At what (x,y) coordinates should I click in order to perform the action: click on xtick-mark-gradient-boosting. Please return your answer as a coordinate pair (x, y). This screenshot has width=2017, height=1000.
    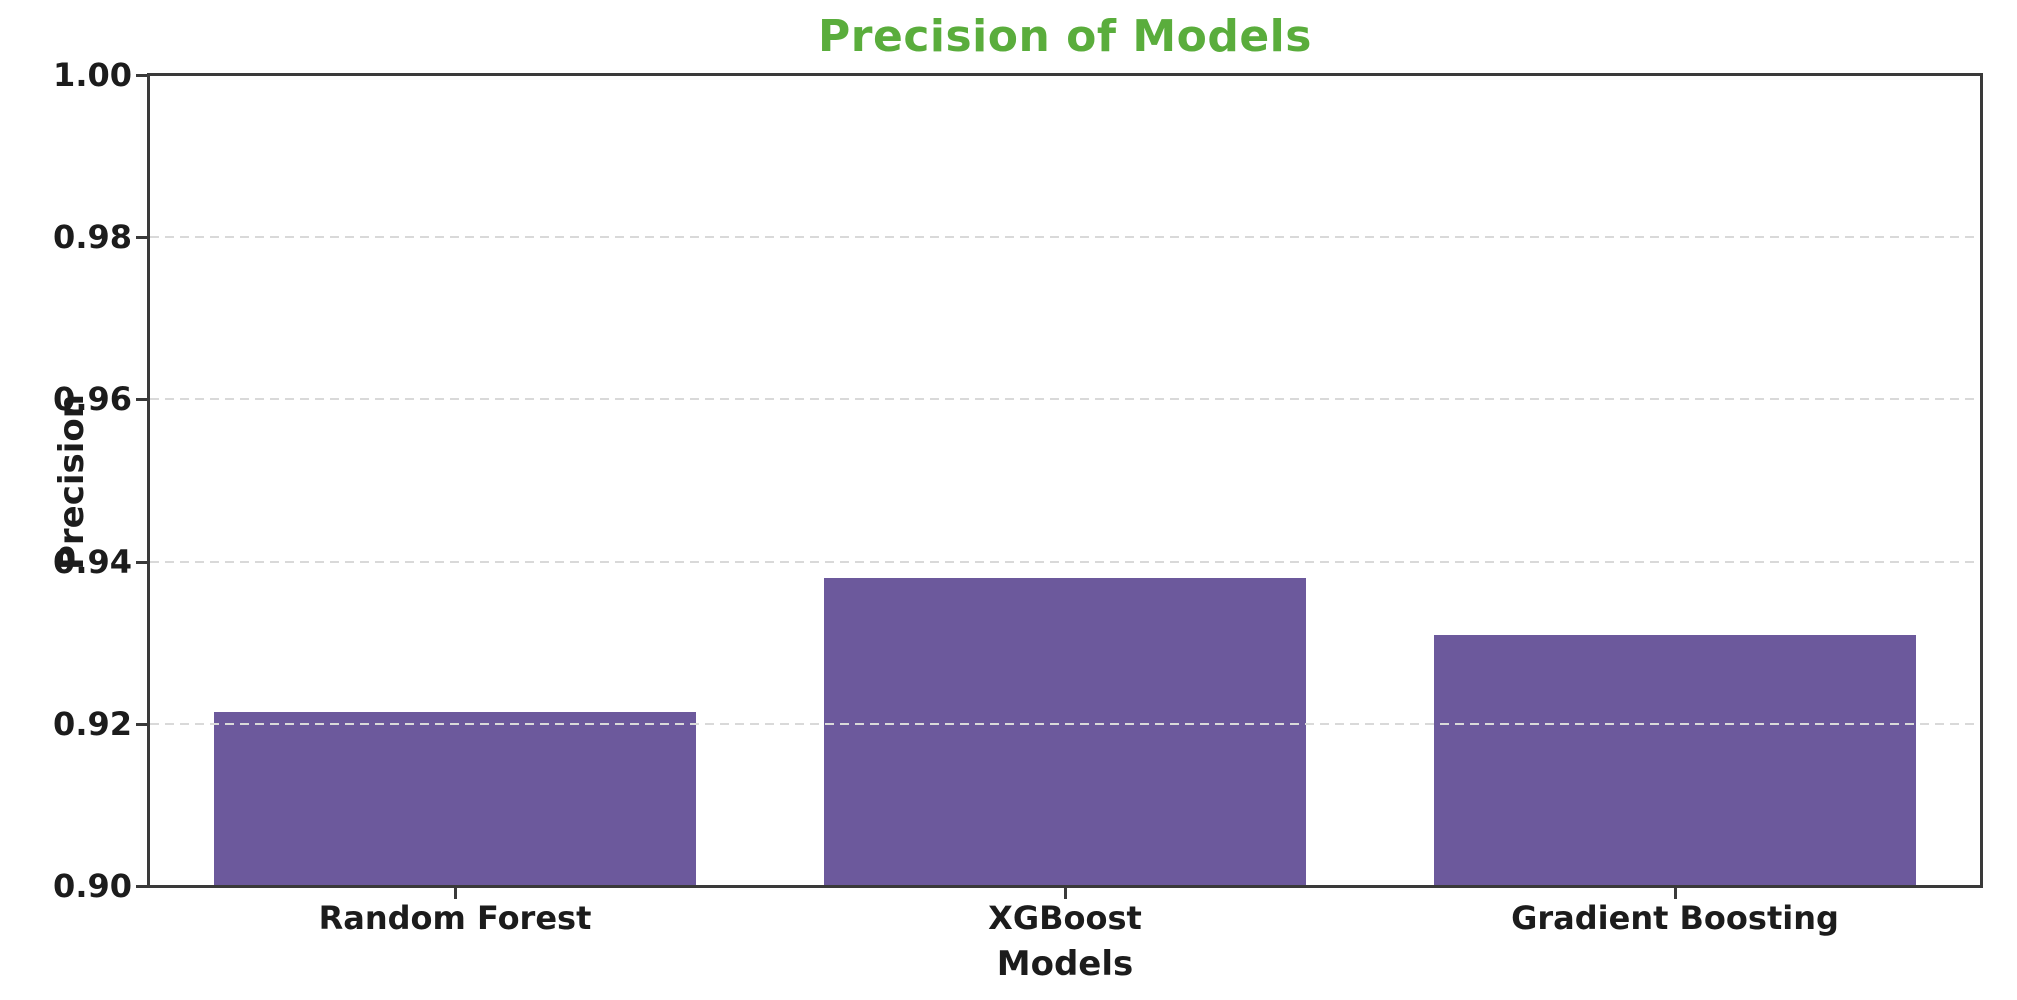
    Looking at the image, I should click on (1675, 893).